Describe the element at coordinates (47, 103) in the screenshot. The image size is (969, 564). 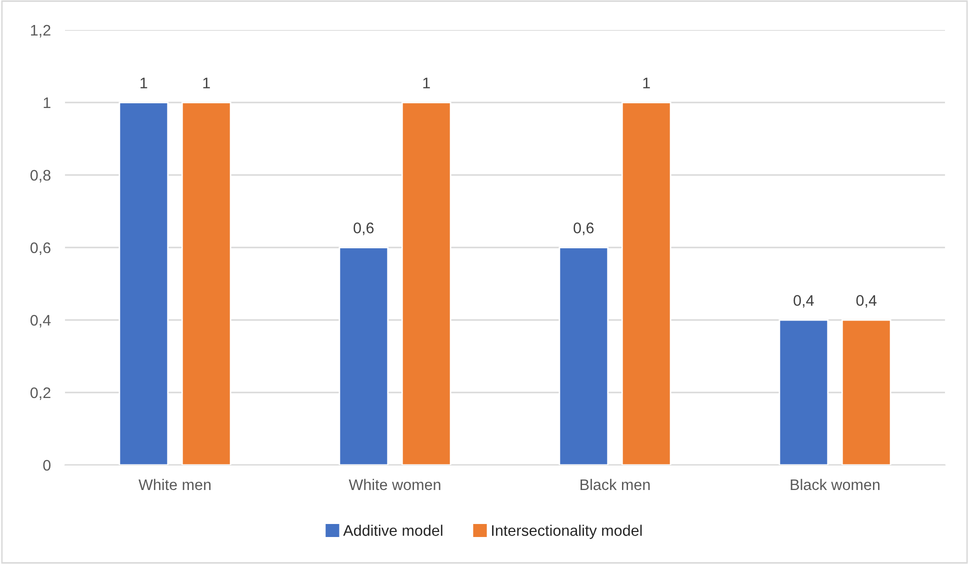
I see `y-tick-label: 1` at that location.